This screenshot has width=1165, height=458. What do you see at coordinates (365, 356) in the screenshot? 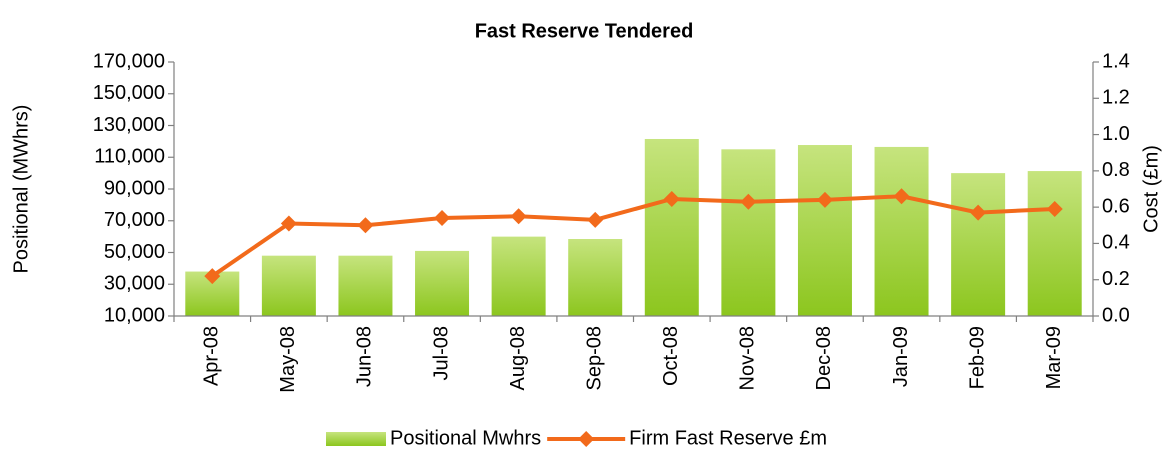
I see `x-tick-label: Jun-08` at bounding box center [365, 356].